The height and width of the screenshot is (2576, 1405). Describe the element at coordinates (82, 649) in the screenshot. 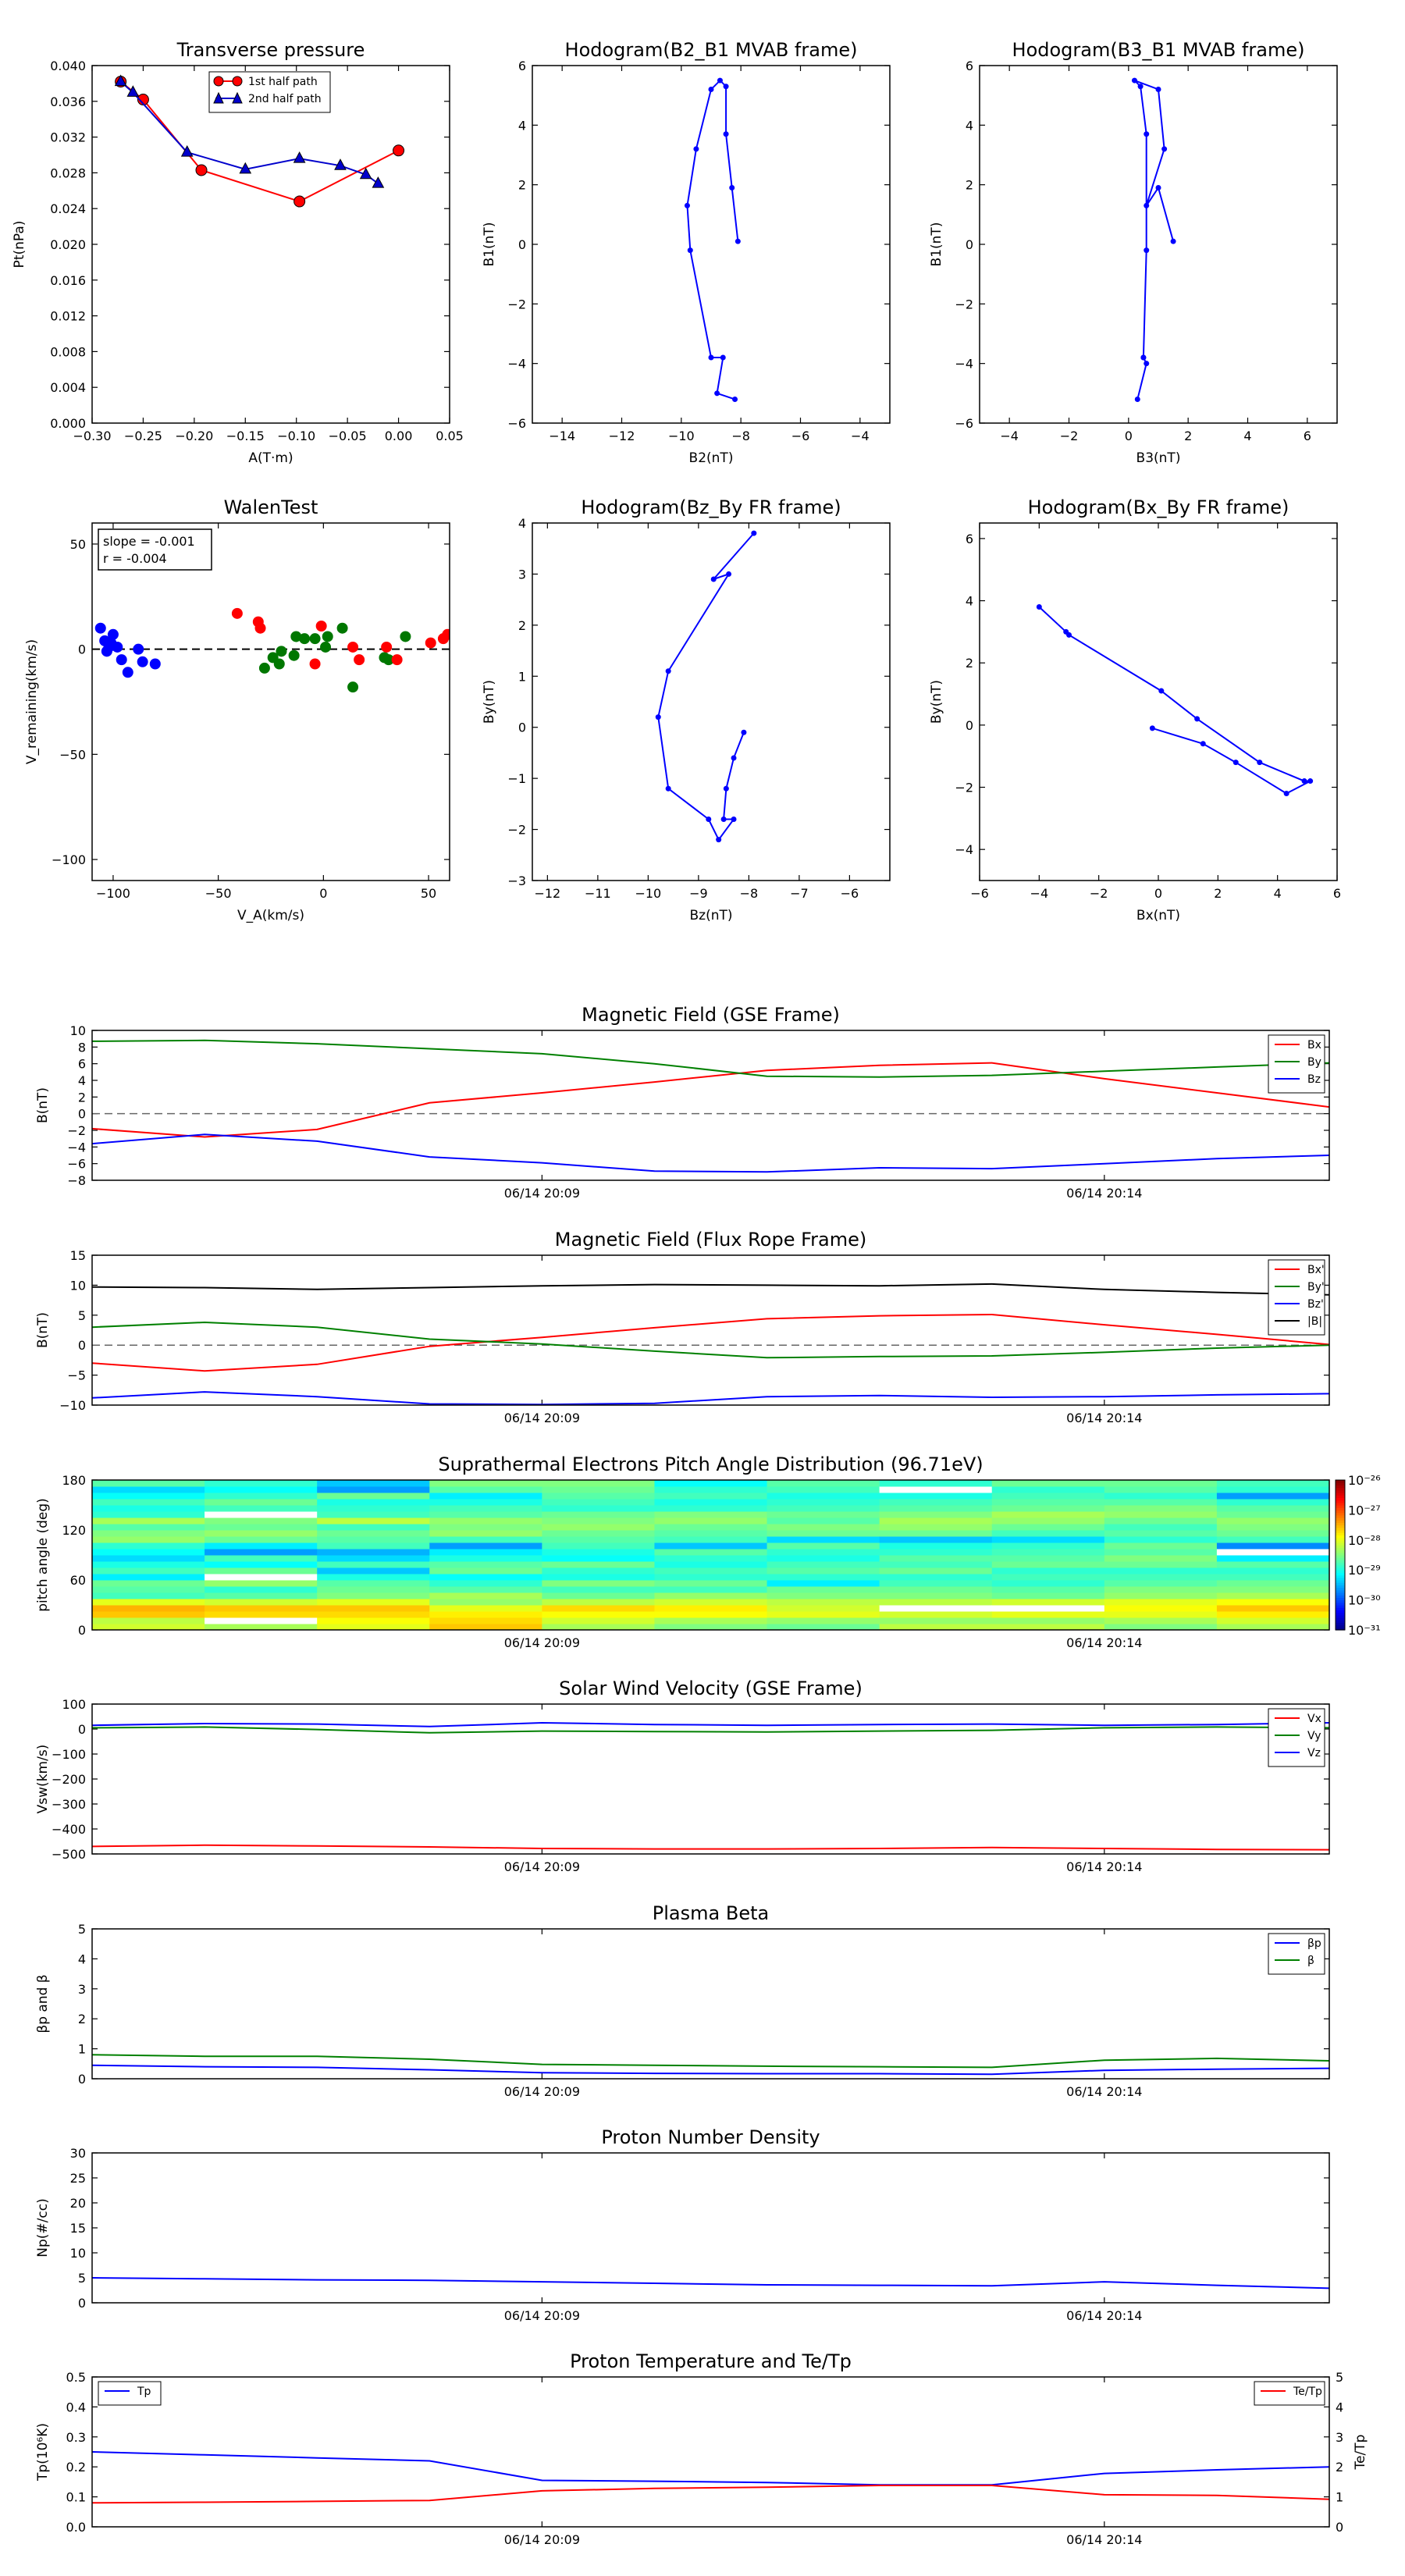

I see `y-tick-label: 0` at that location.